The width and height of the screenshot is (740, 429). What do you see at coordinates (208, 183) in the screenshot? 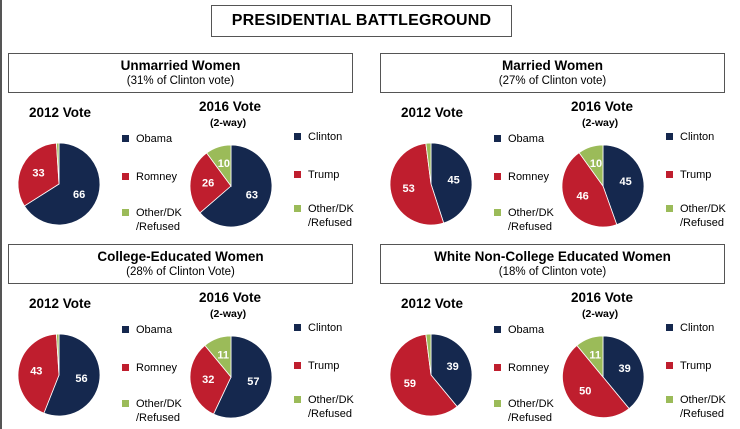
I see `slice-value-label: 26` at bounding box center [208, 183].